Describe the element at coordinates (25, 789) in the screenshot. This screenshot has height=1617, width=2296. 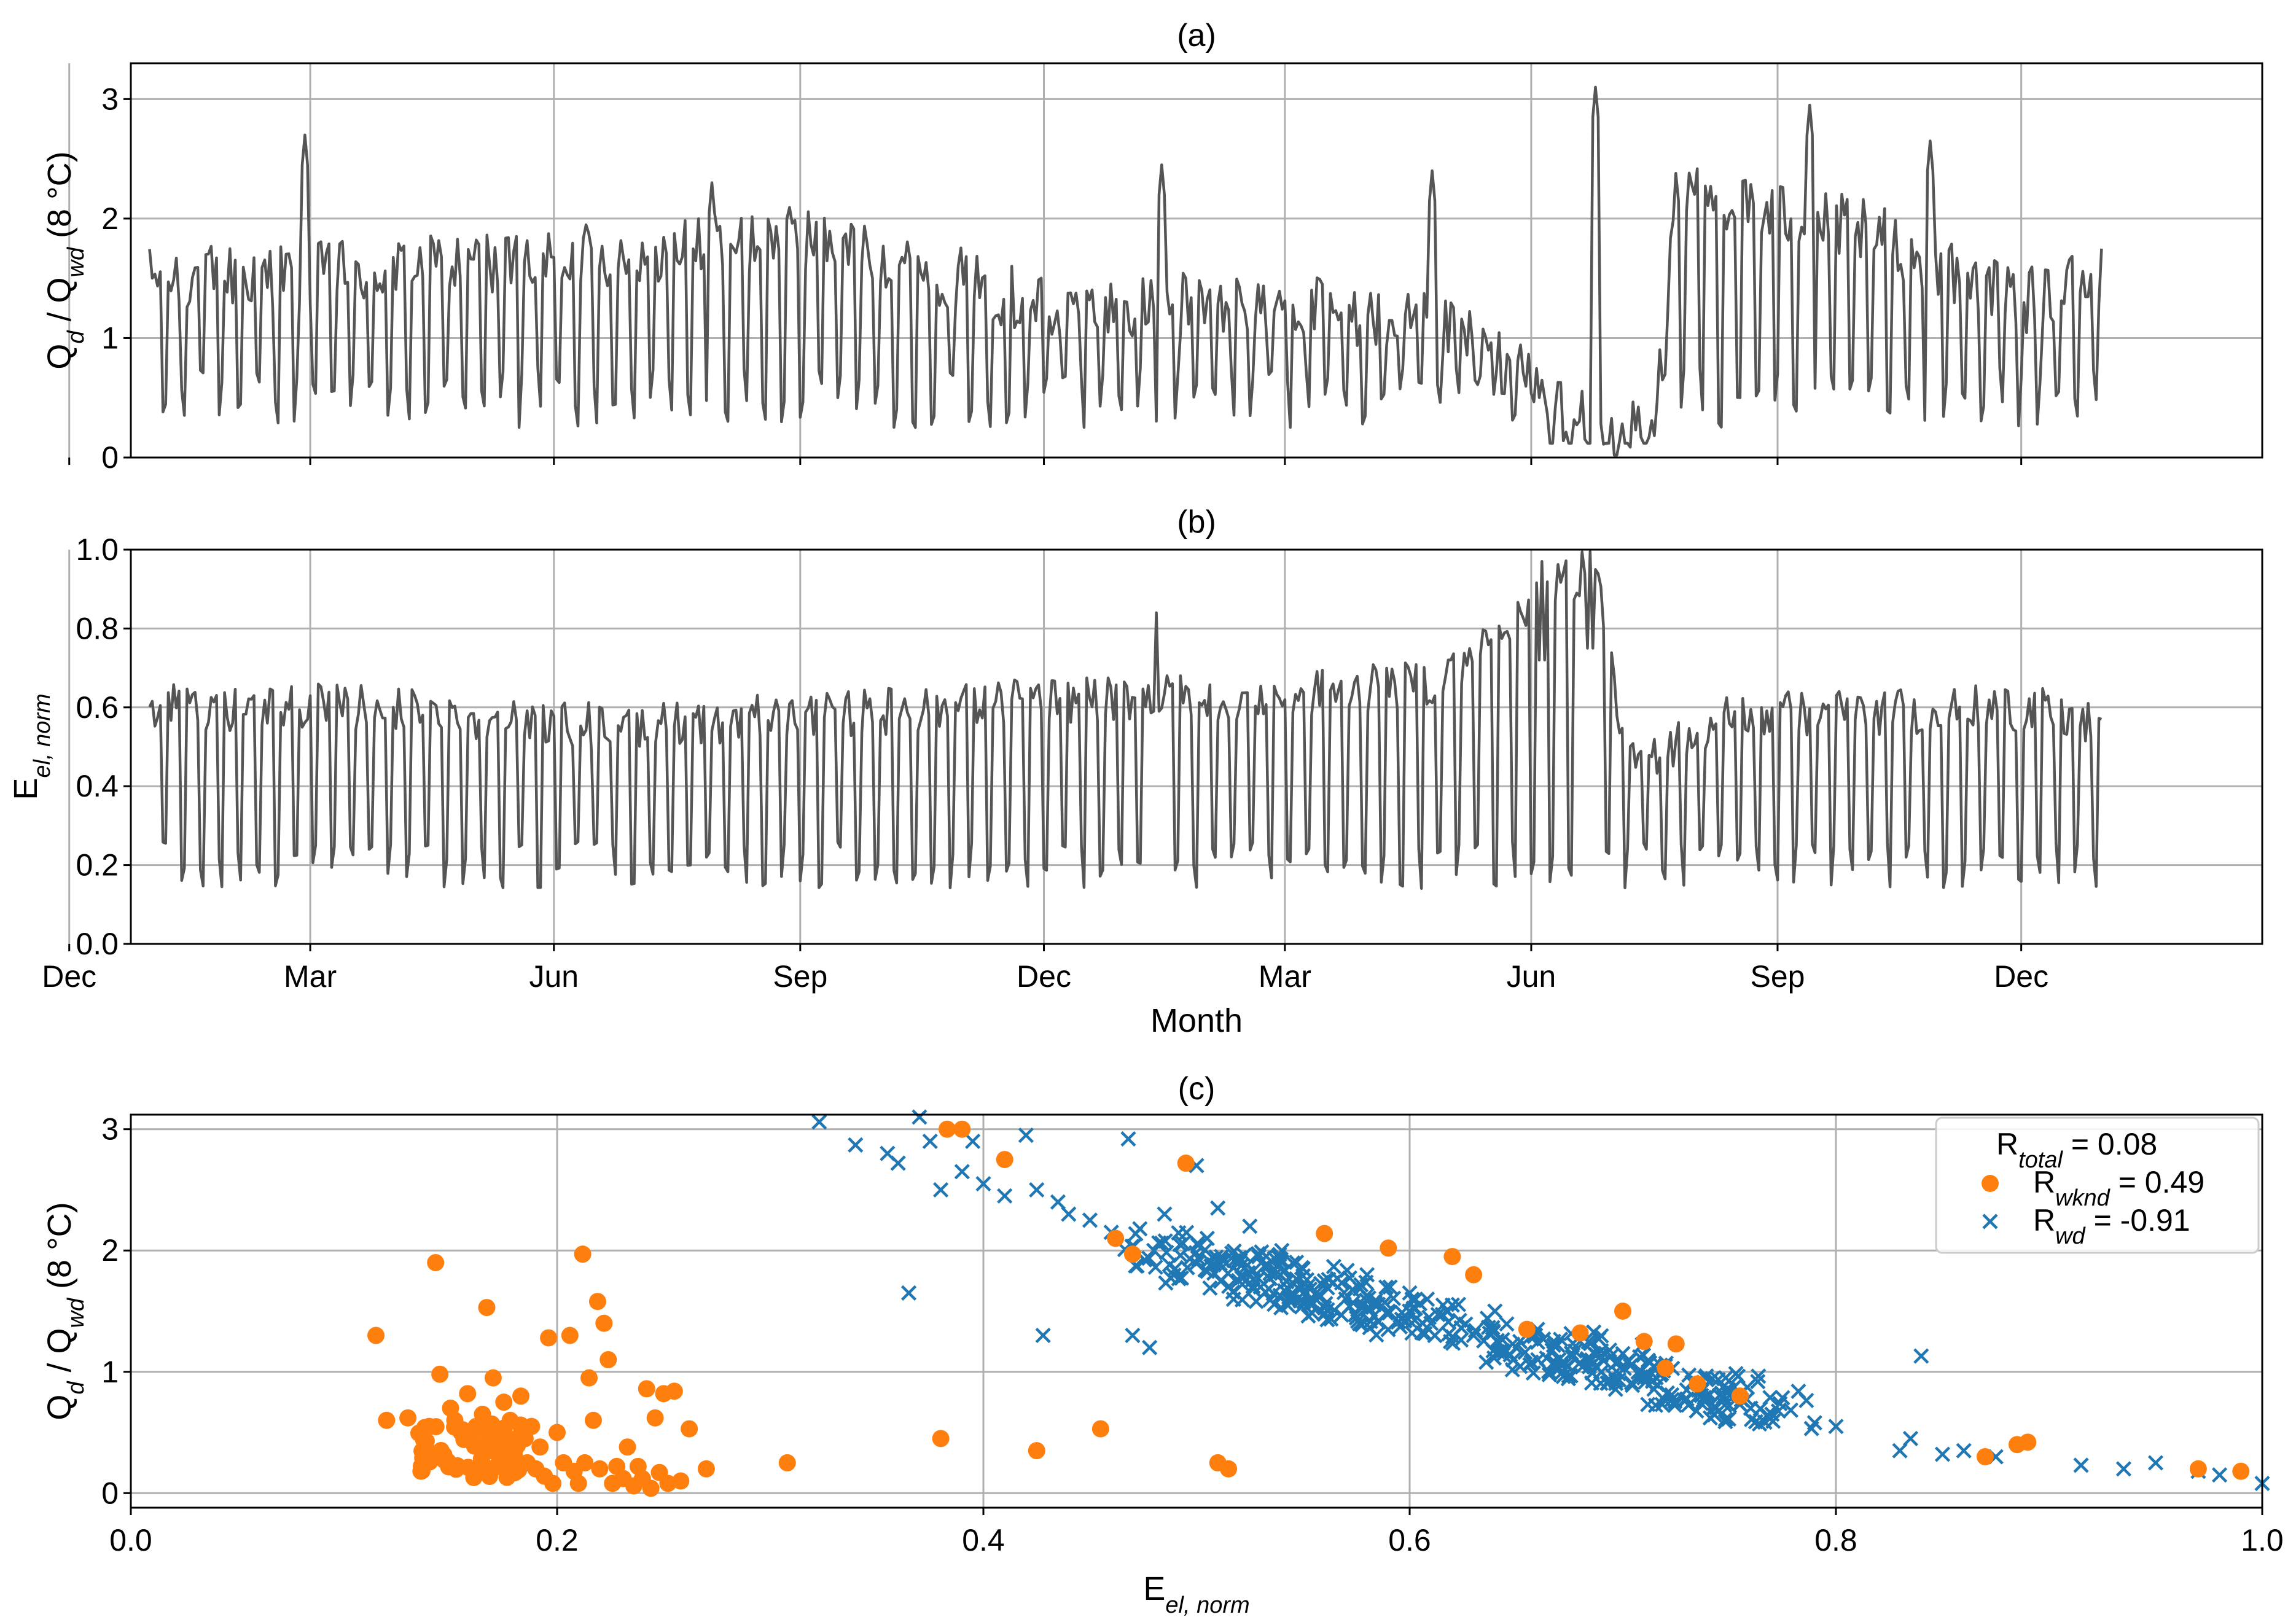
I see `label-text: E` at that location.